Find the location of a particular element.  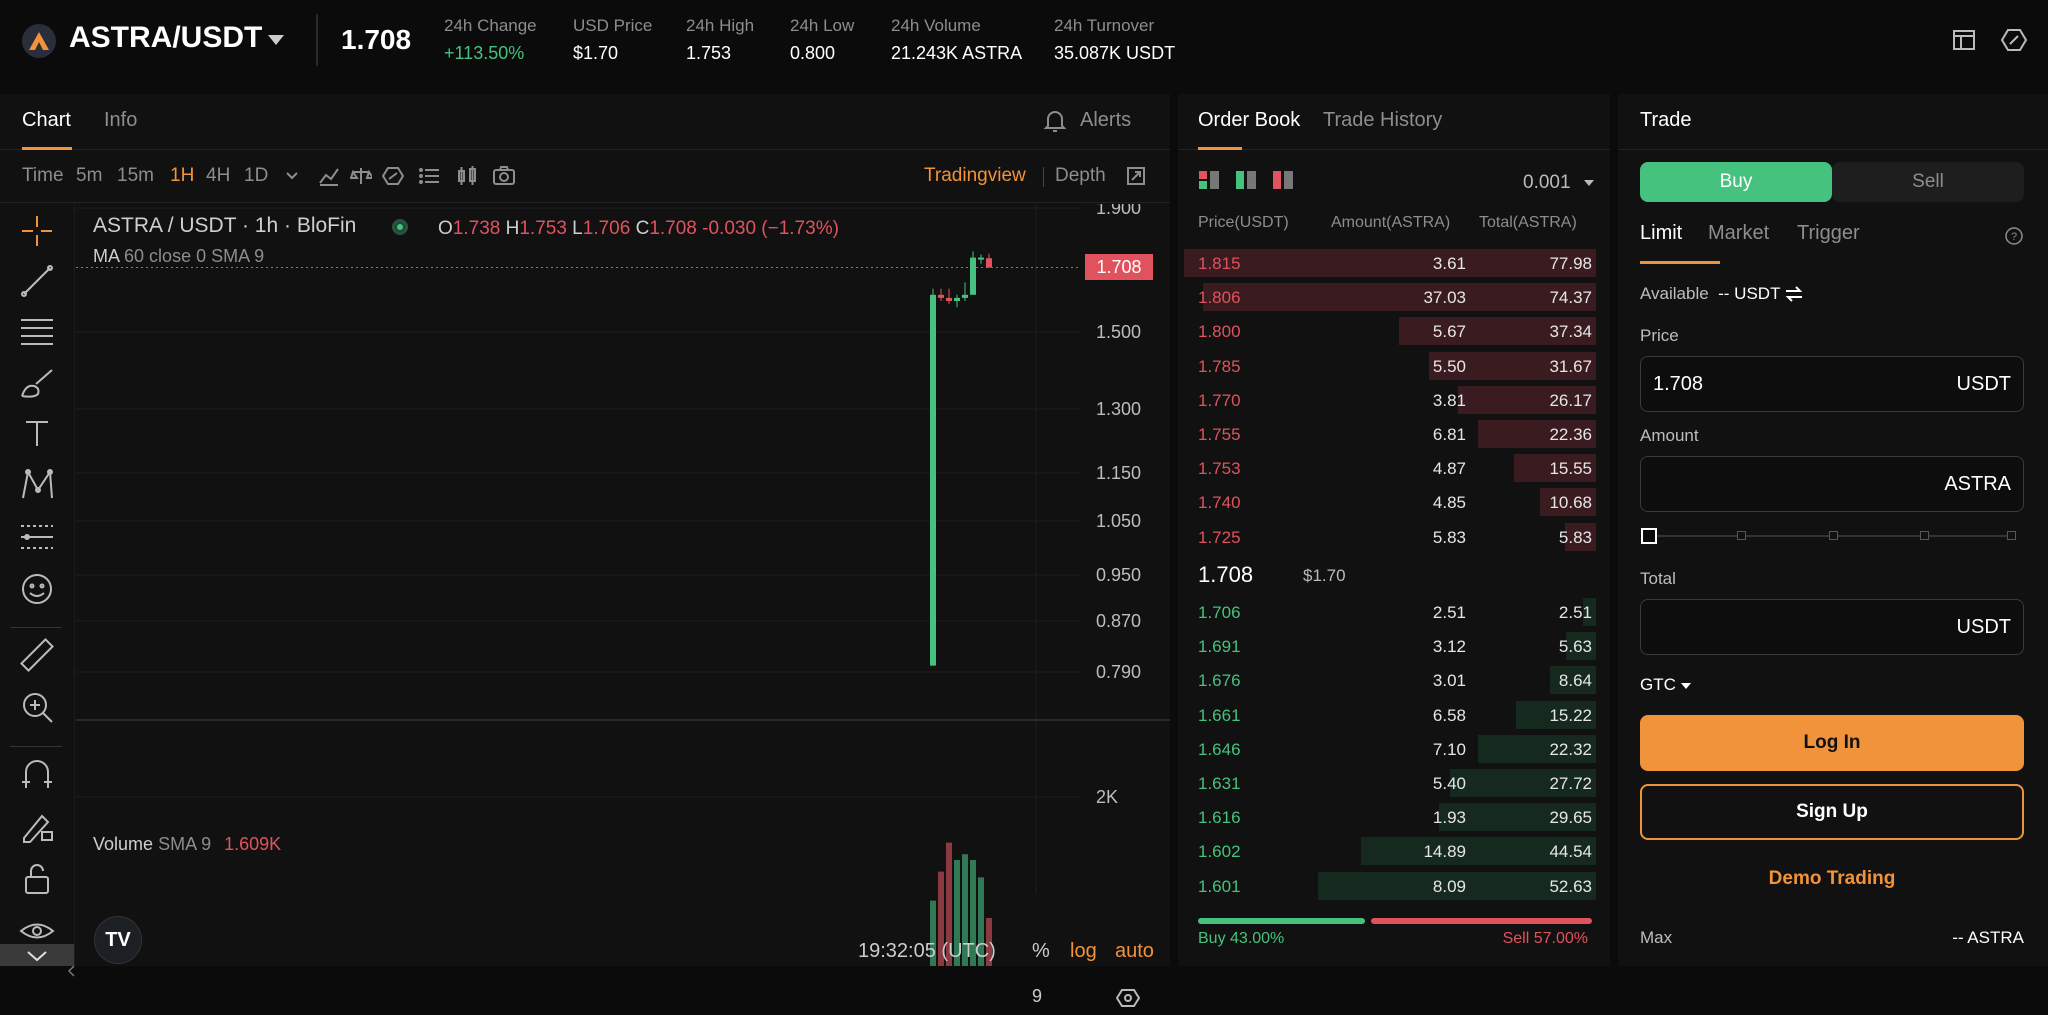

fullscreen-icon is located at coordinates (1136, 178).